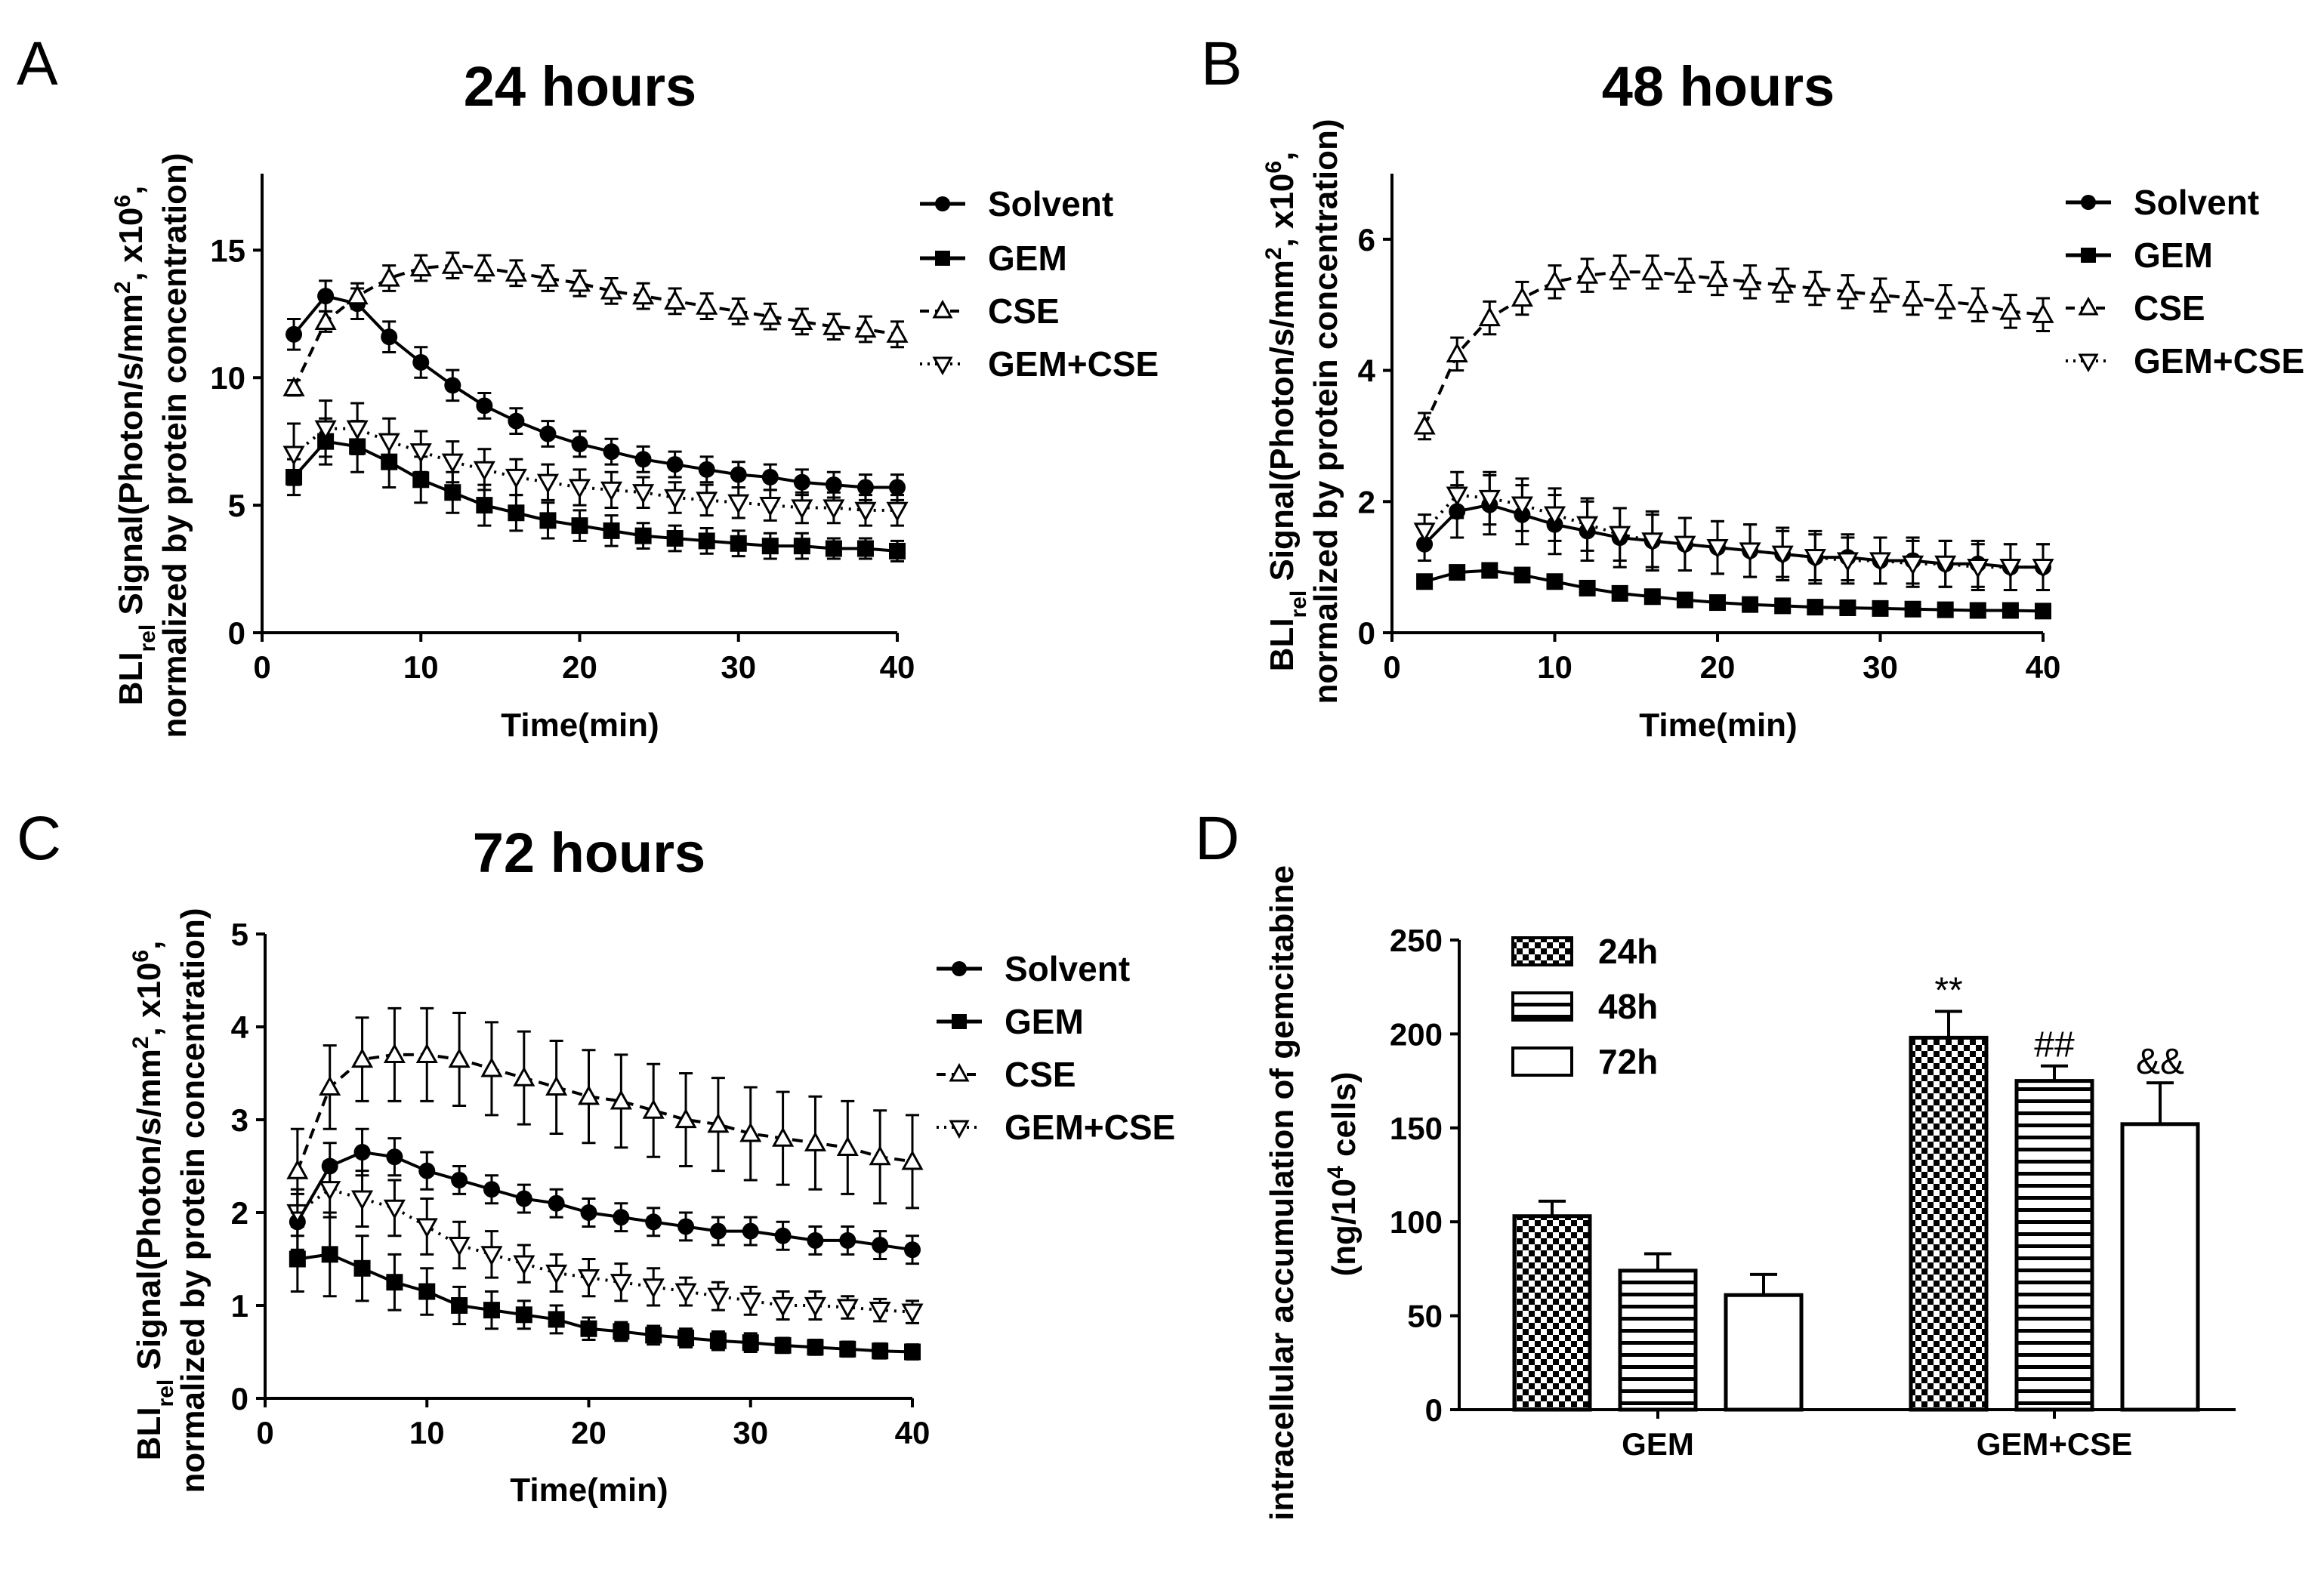 This screenshot has height=1572, width=2324. What do you see at coordinates (427, 1433) in the screenshot?
I see `x-tick-label: 10` at bounding box center [427, 1433].